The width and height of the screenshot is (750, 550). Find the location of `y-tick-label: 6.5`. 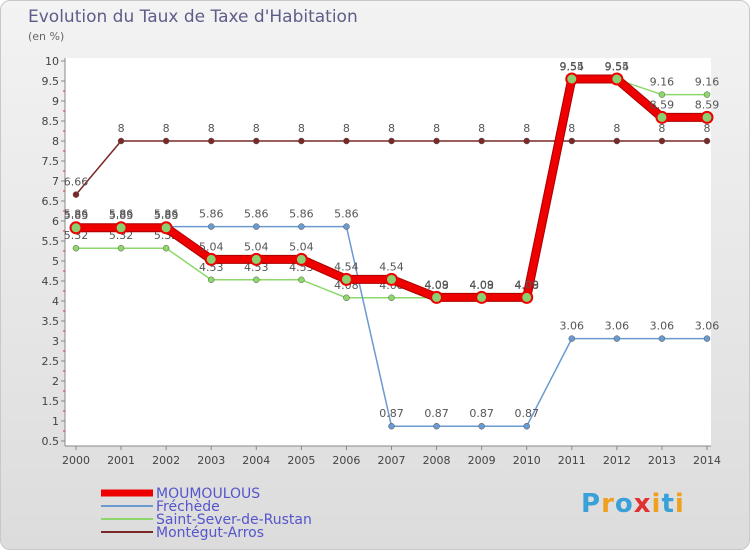

y-tick-label: 6.5 is located at coordinates (51, 201).